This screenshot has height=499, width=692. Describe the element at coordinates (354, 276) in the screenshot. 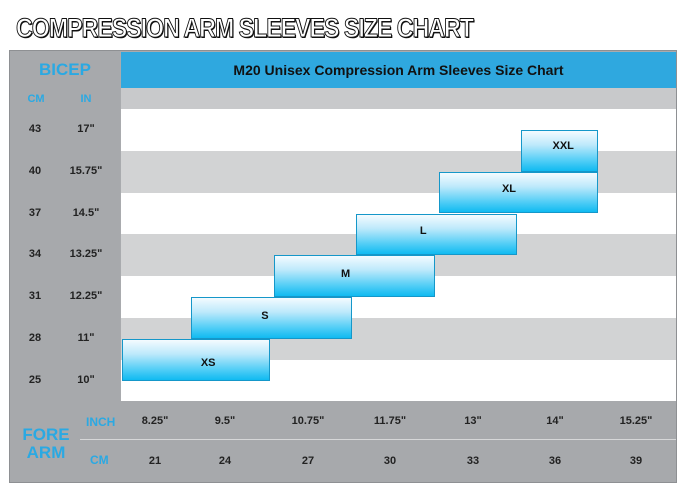

I see `size-box-m: M` at that location.